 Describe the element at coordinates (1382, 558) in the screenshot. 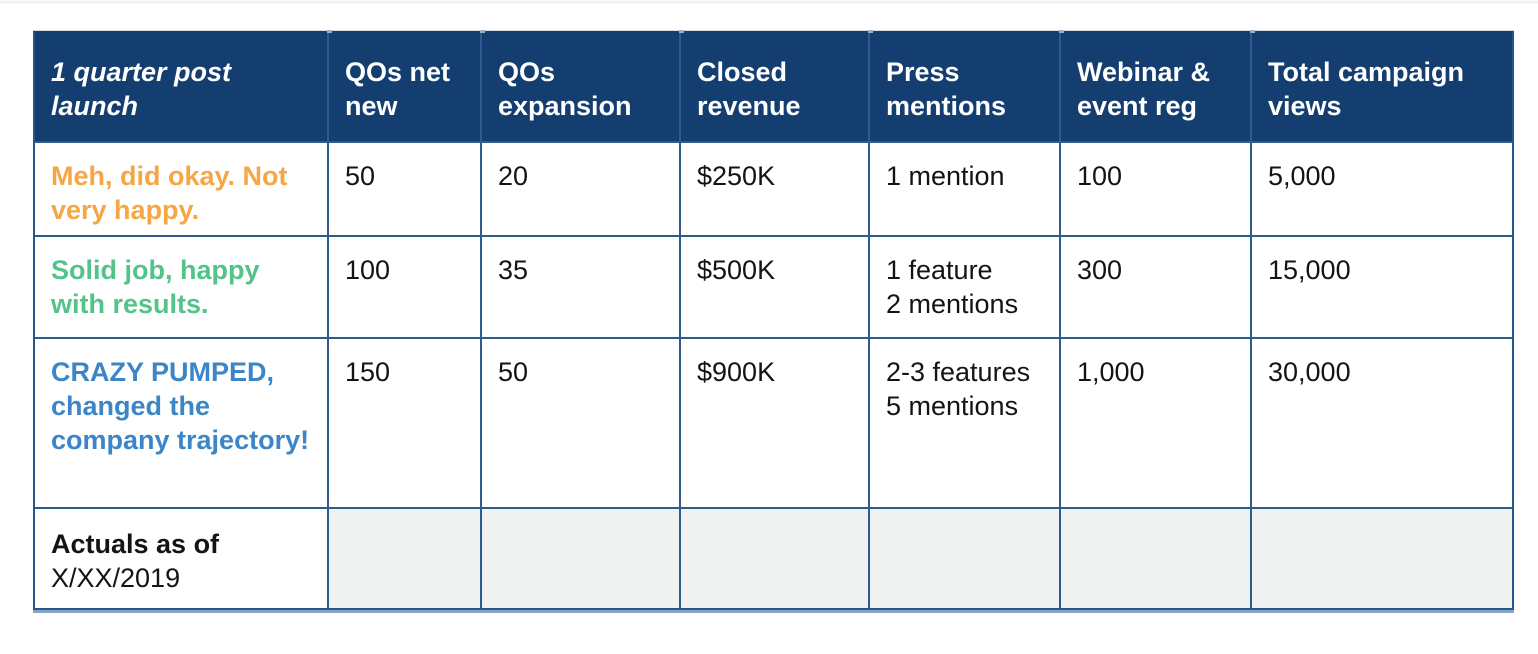

I see `cell-actuals-campaign-views` at that location.